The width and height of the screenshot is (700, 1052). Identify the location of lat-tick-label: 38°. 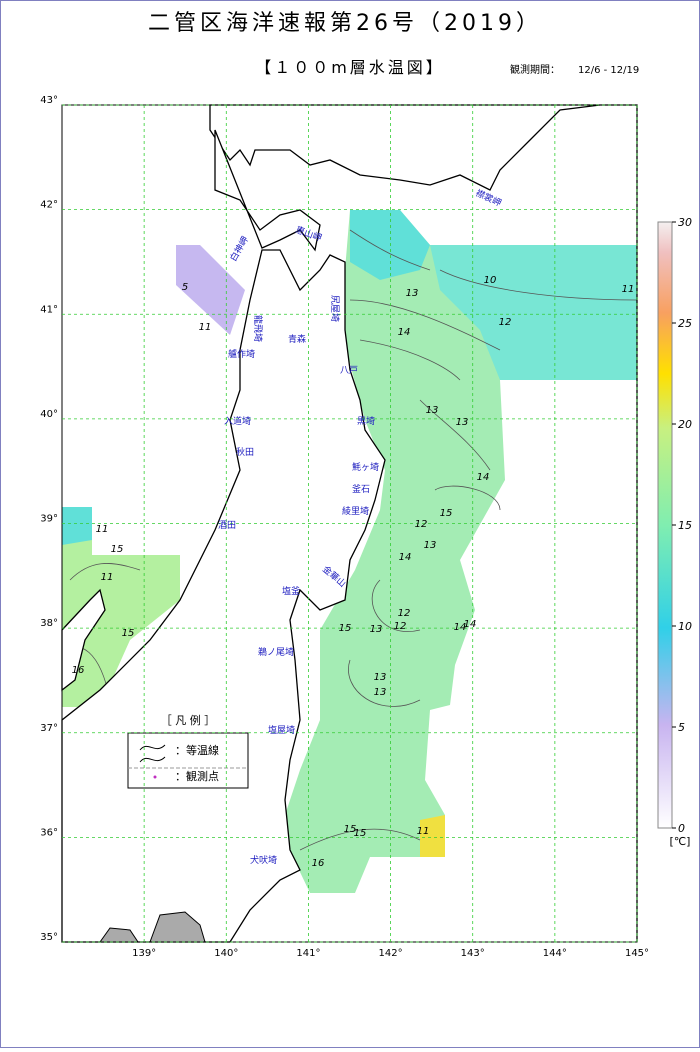
(49, 623).